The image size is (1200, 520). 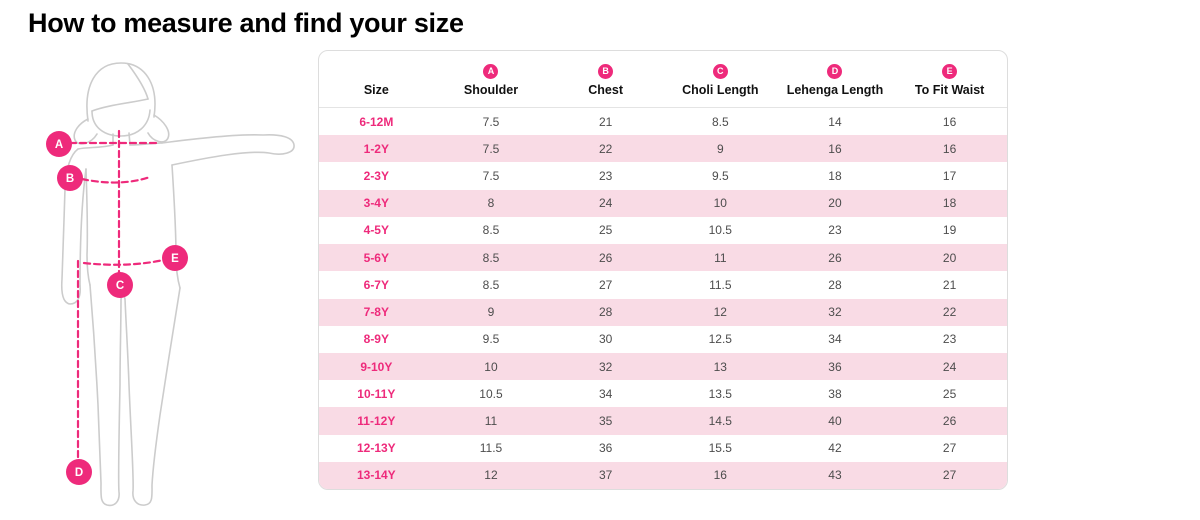 What do you see at coordinates (376, 393) in the screenshot?
I see `size-cell: 10-11Y` at bounding box center [376, 393].